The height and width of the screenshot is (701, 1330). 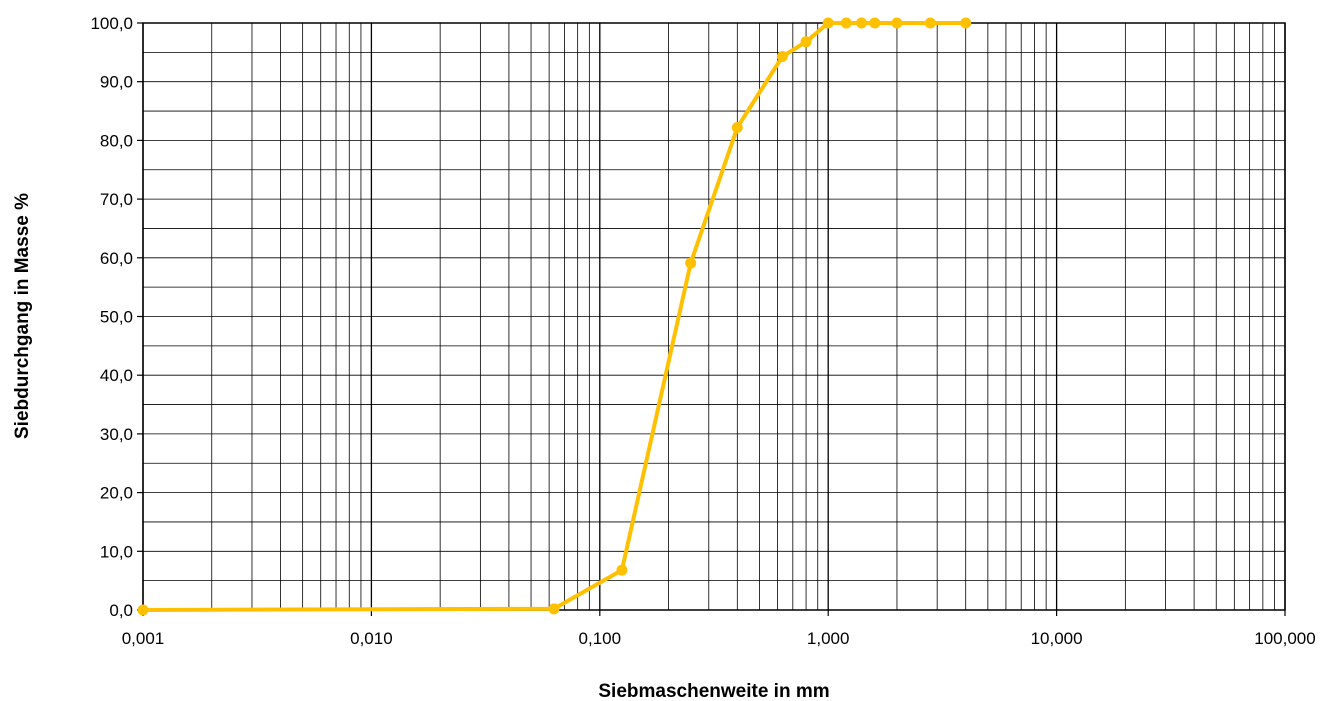 What do you see at coordinates (116, 375) in the screenshot?
I see `y-tick-label: 40,0` at bounding box center [116, 375].